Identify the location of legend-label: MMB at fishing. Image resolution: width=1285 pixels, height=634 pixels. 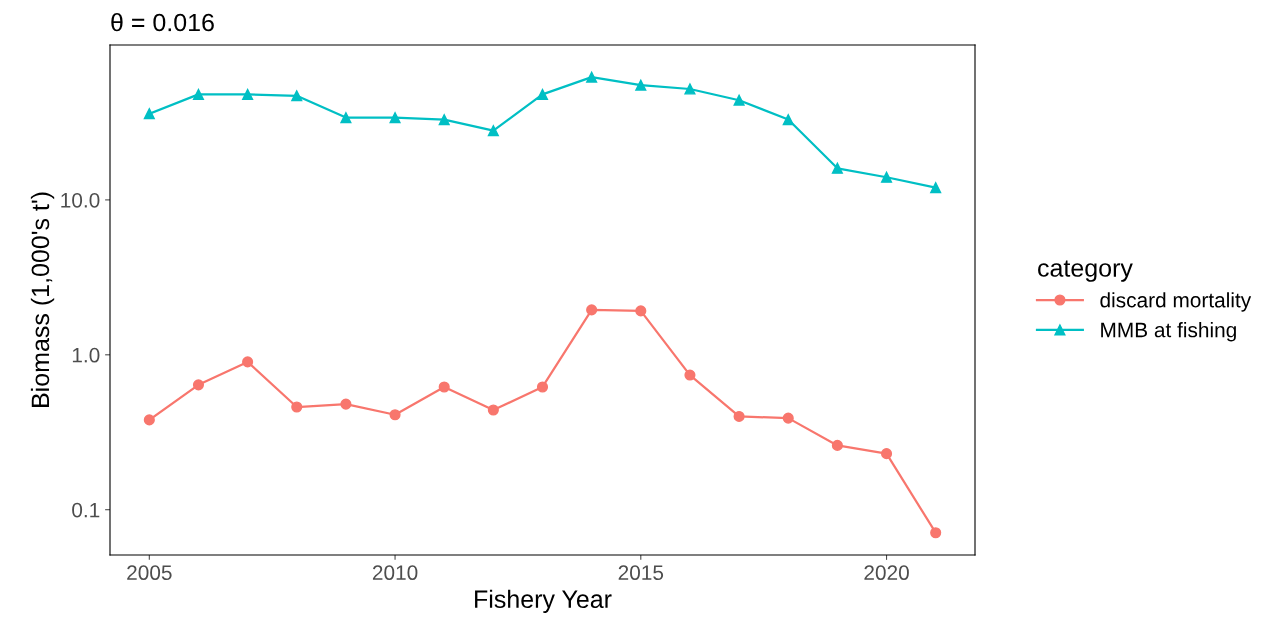
(1168, 332).